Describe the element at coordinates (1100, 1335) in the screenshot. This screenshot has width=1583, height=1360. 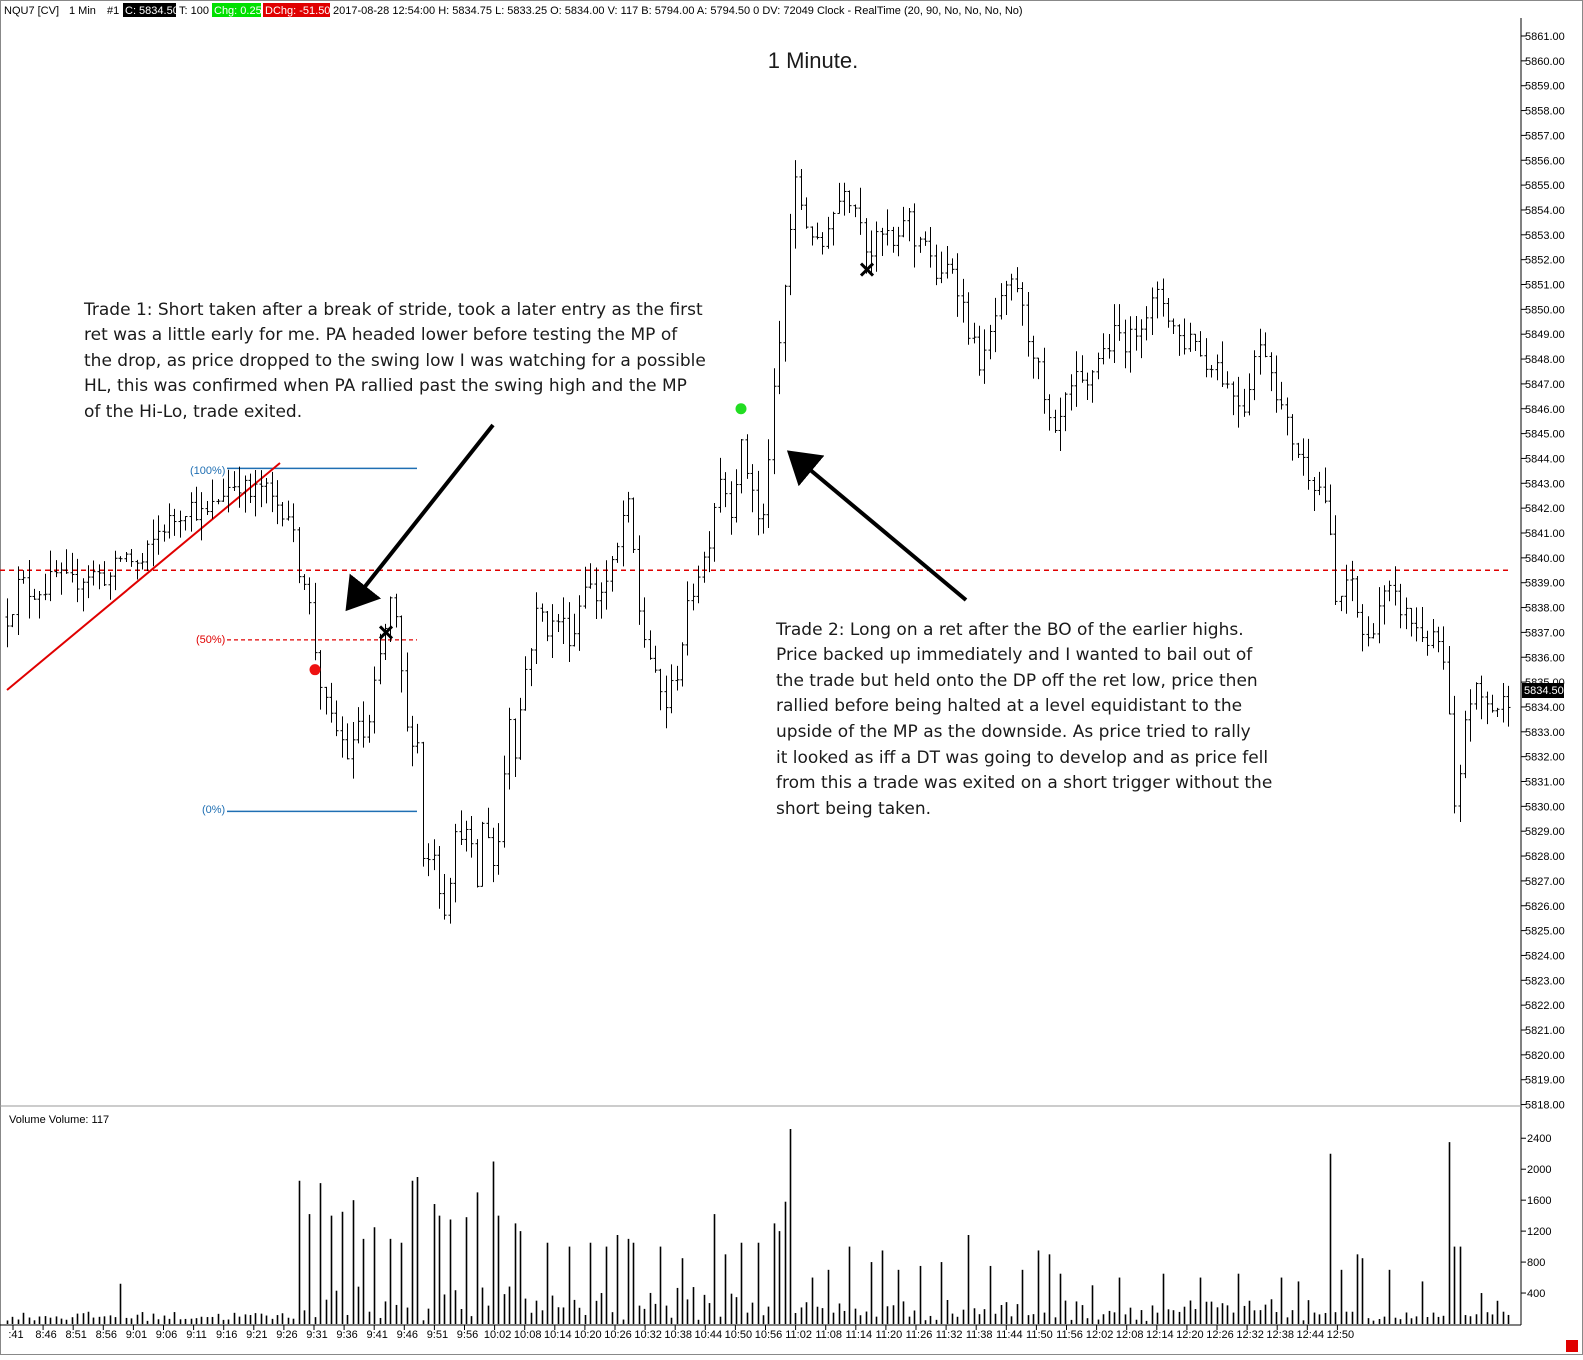
I see `time-tick-label: 12:02` at that location.